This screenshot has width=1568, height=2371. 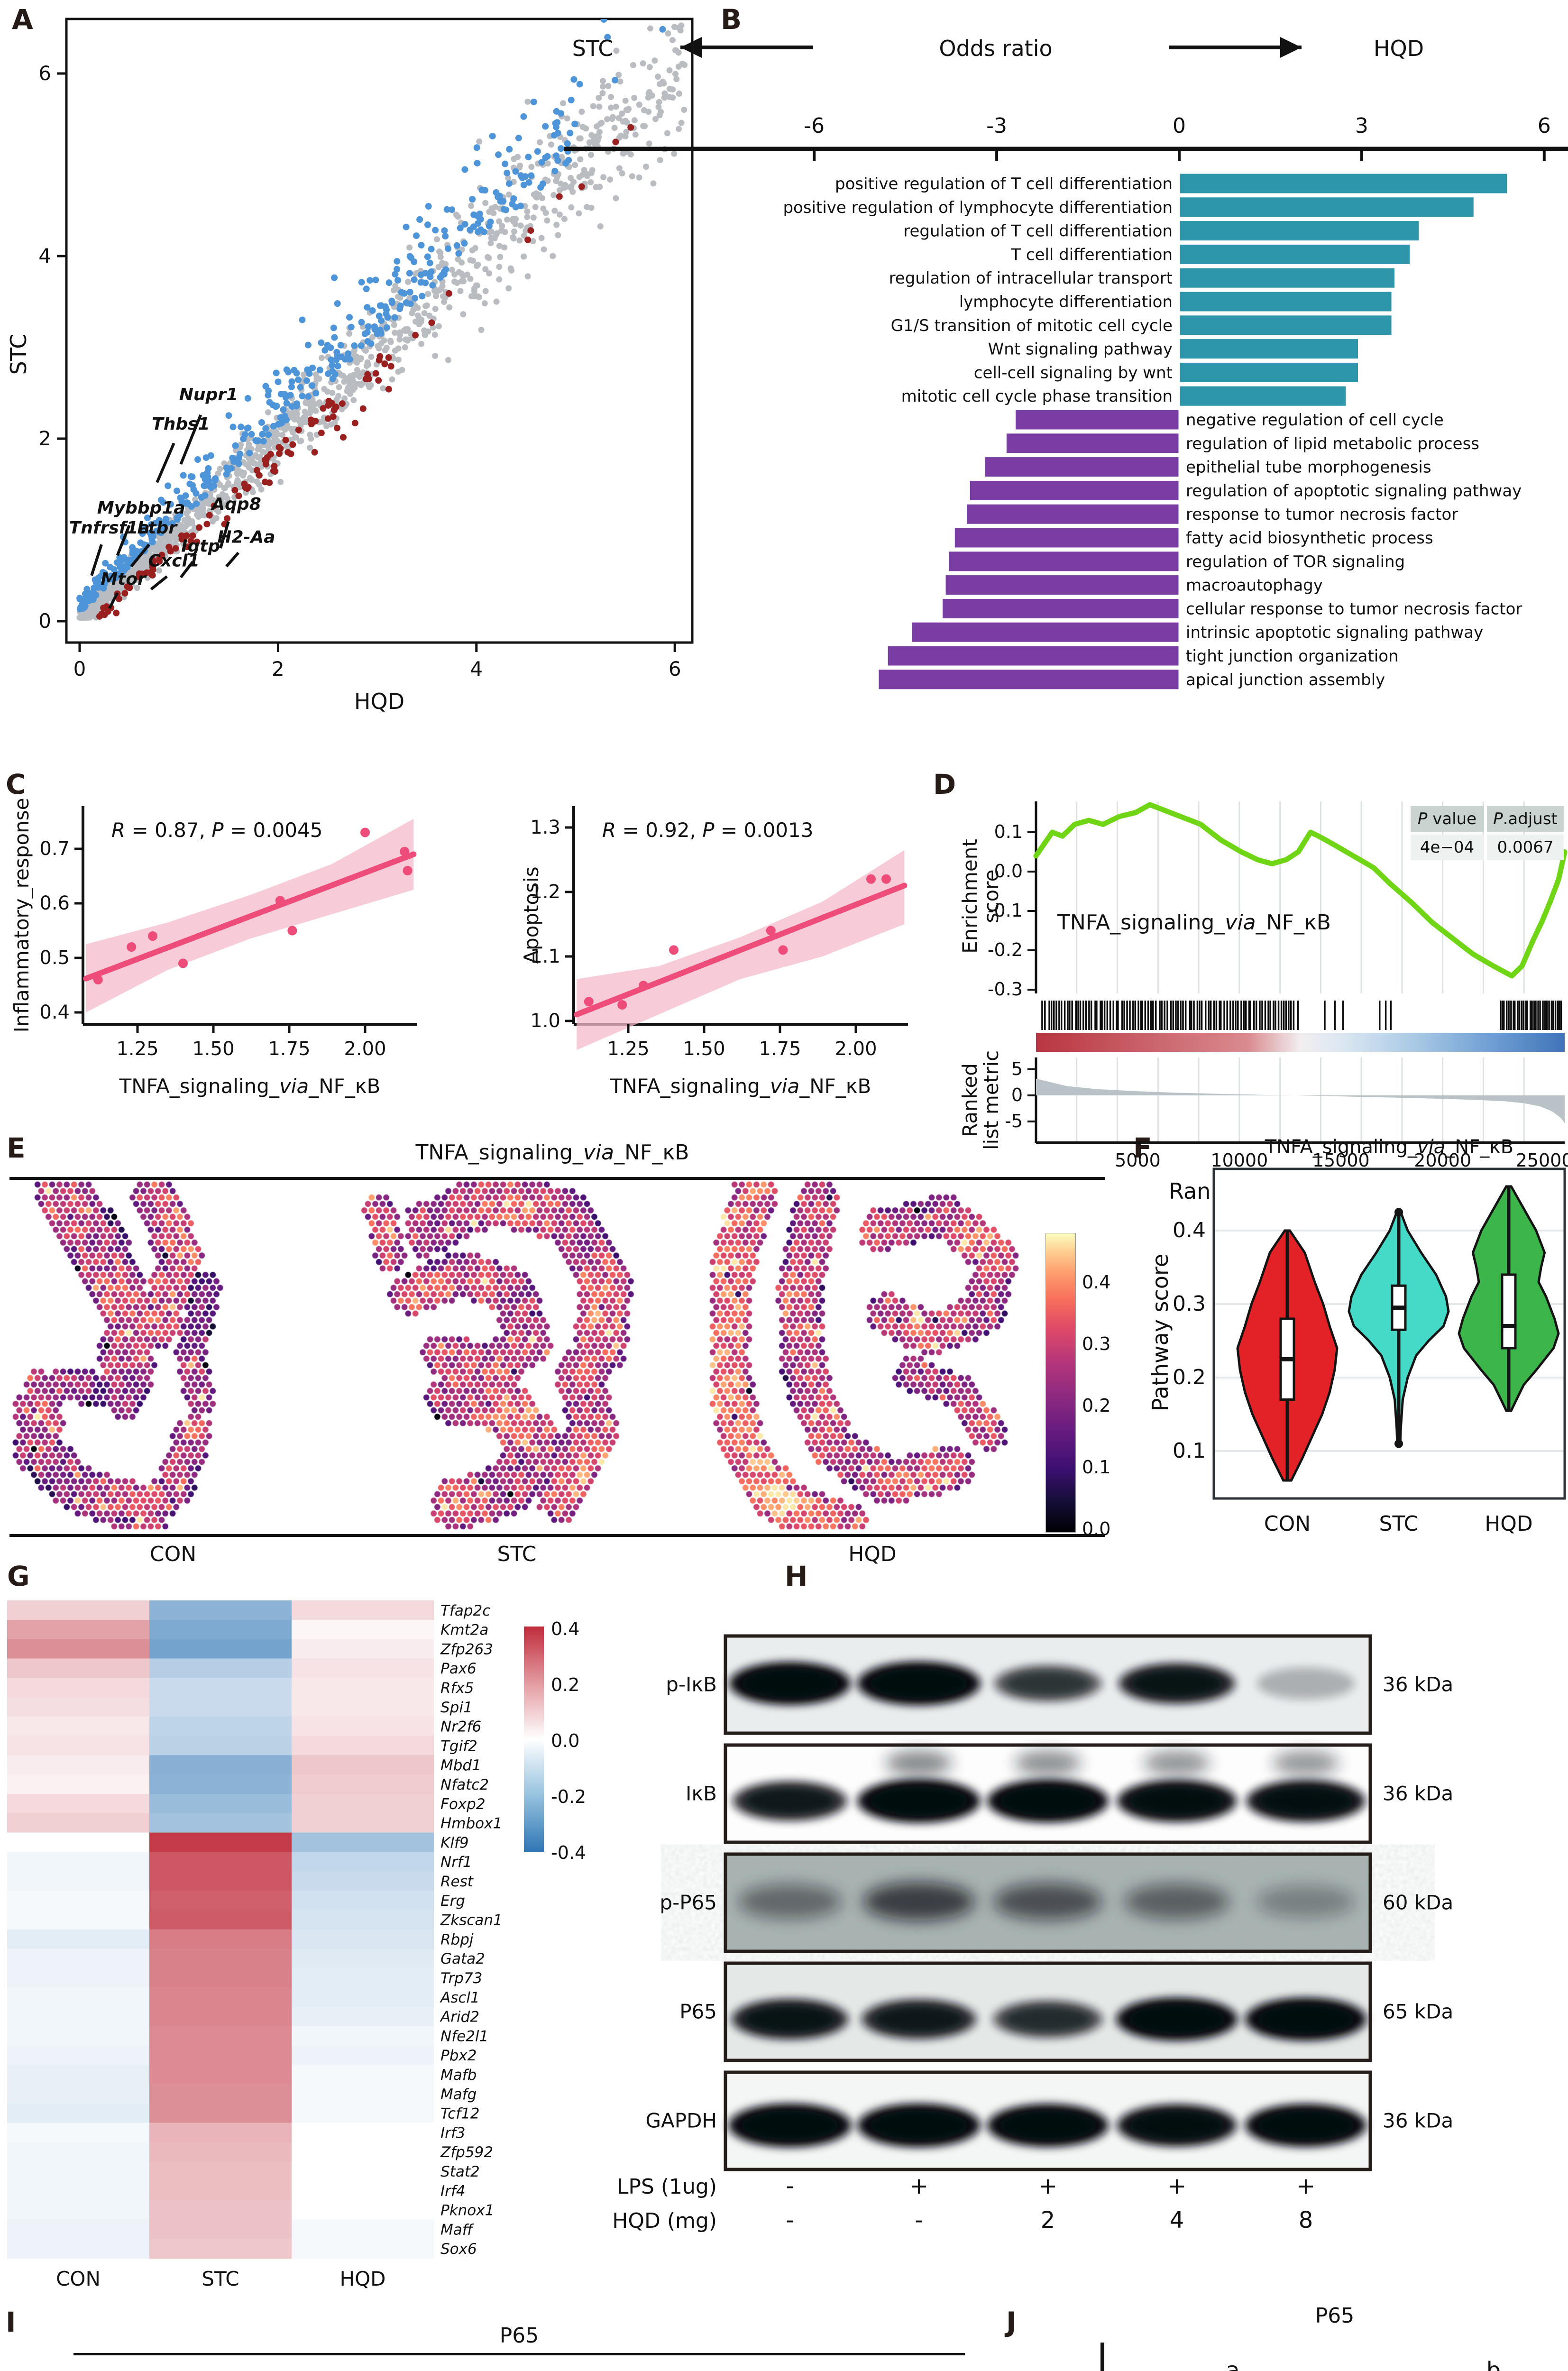 I want to click on gene-row-label: Tfap2c, so click(x=465, y=1610).